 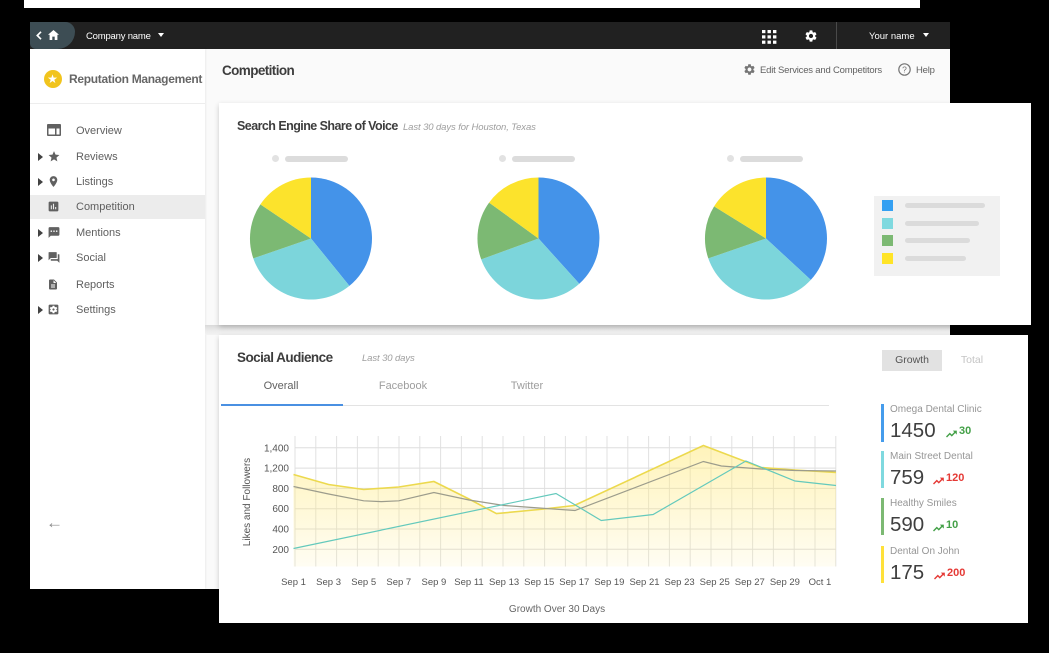 I want to click on svg-text: Growth Over 30 Days, so click(x=557, y=609).